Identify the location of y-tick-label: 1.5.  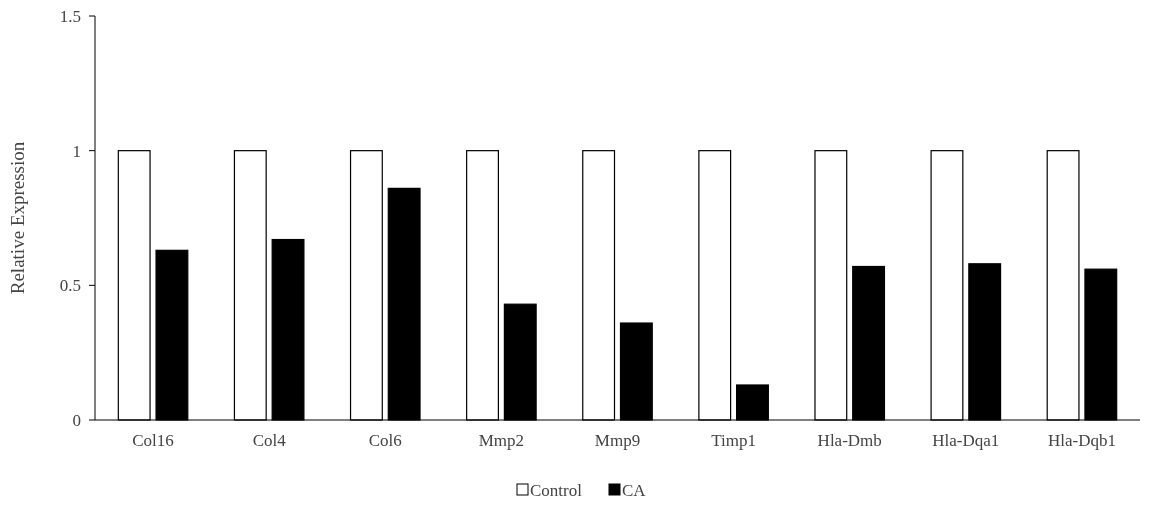
(70, 16).